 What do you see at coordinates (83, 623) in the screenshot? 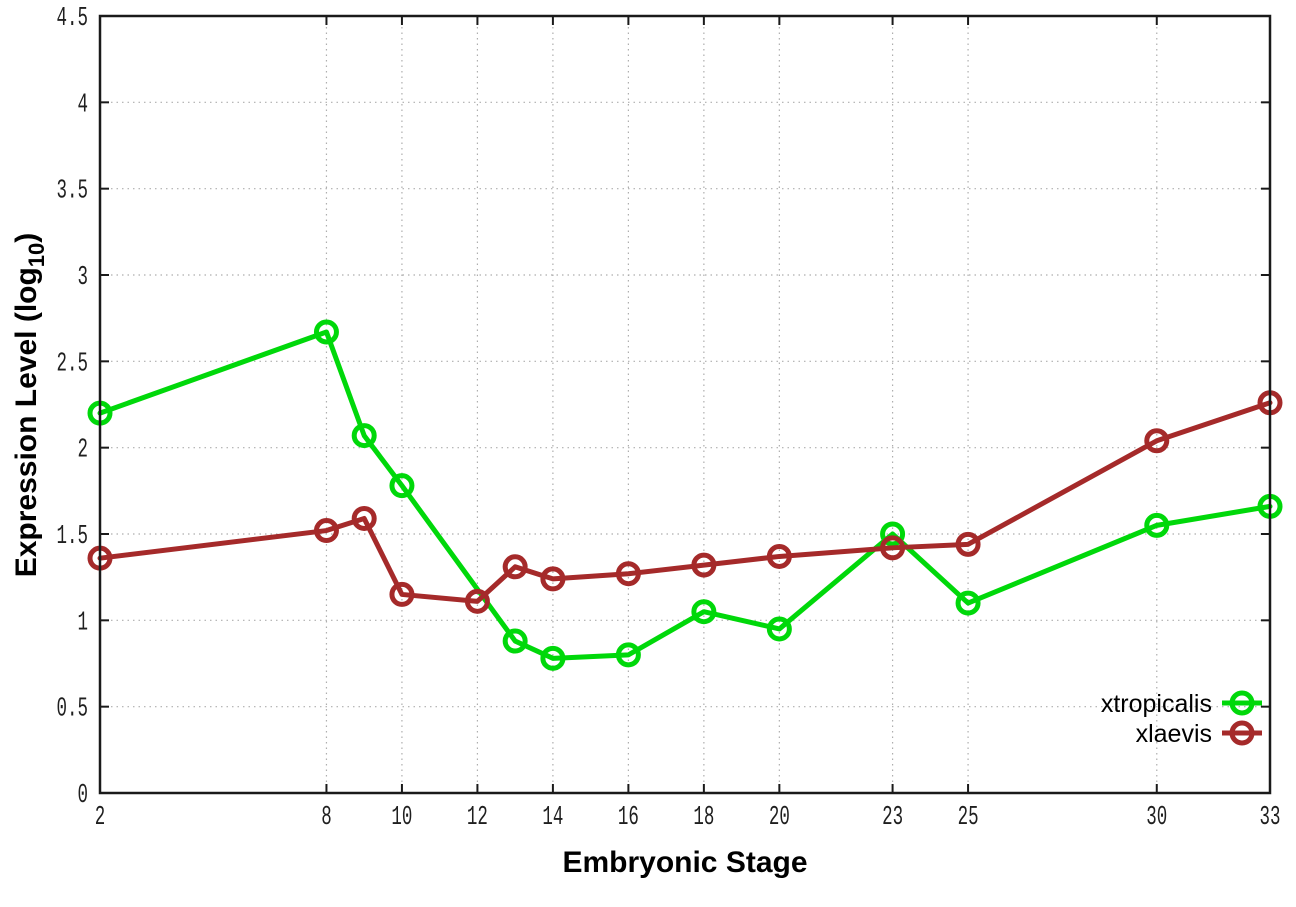
I see `y-tick-label-1: 1` at bounding box center [83, 623].